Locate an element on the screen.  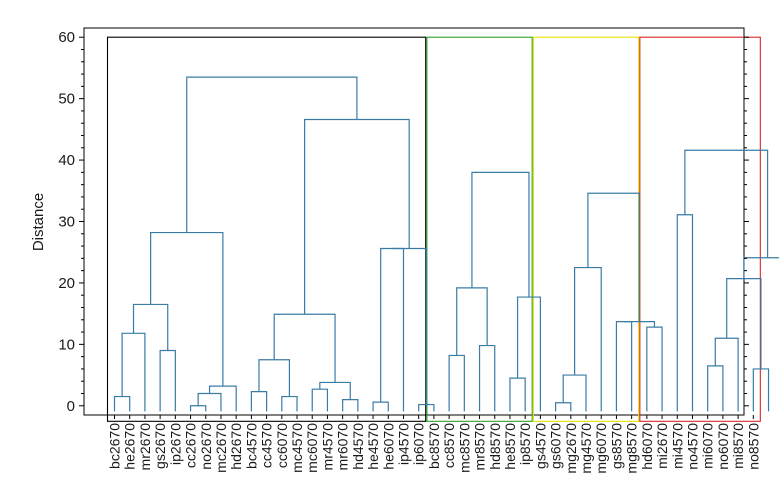
leaf-label: cc4570 is located at coordinates (267, 445).